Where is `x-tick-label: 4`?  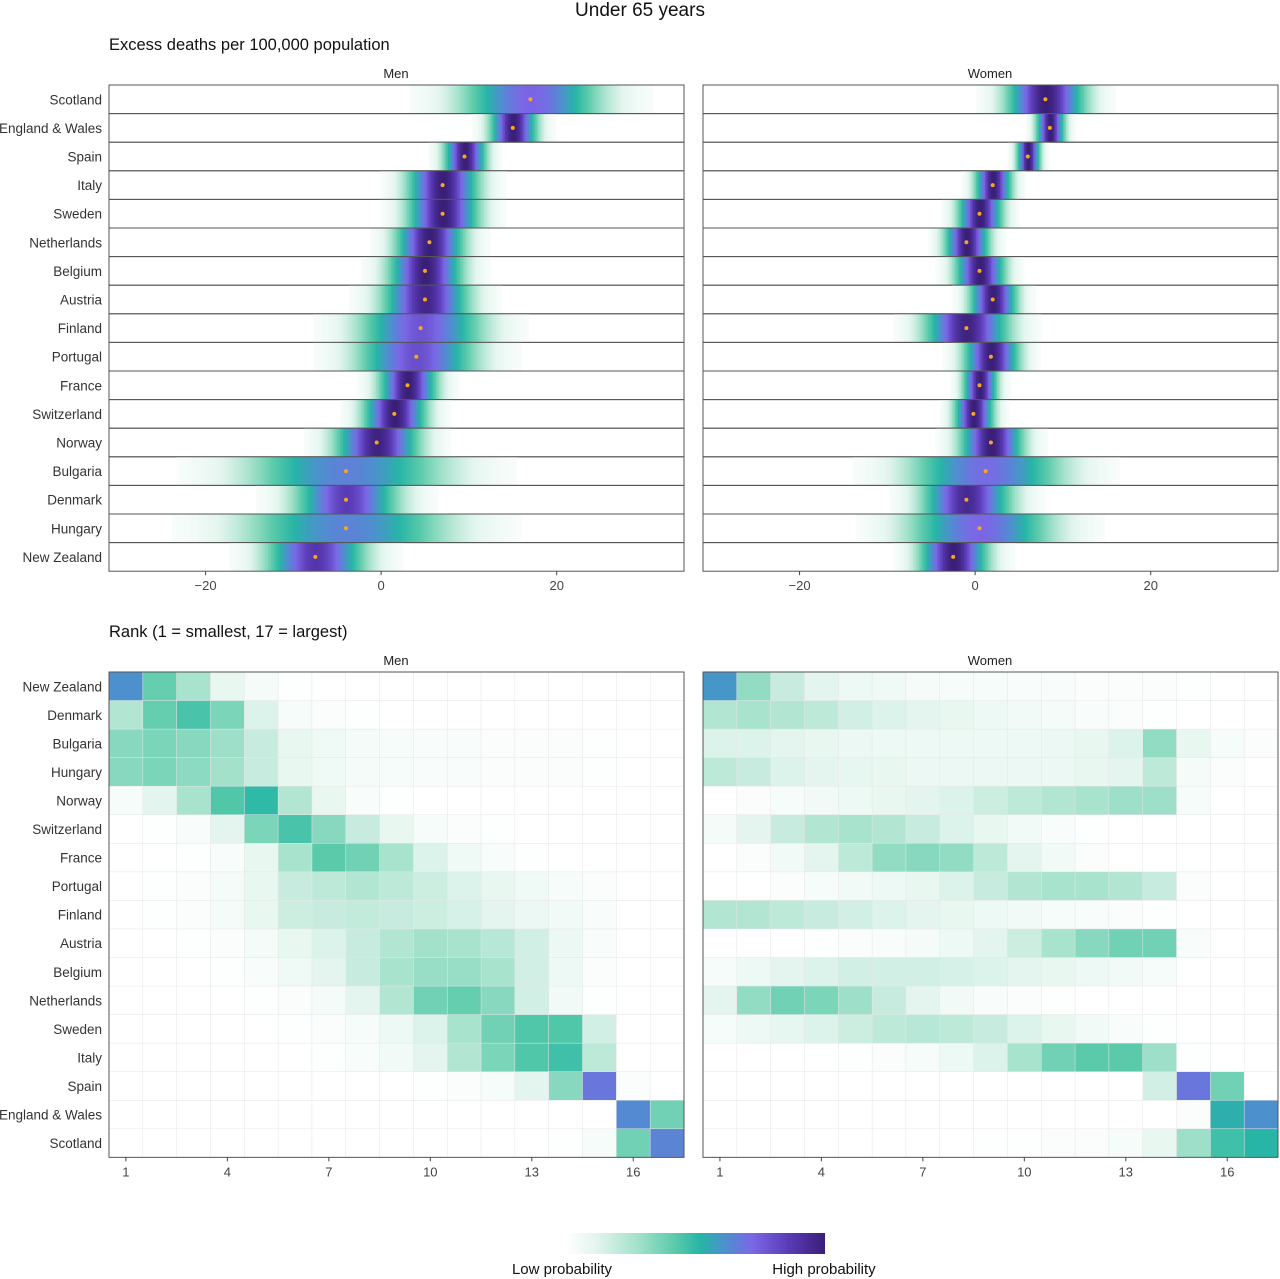 x-tick-label: 4 is located at coordinates (821, 1171).